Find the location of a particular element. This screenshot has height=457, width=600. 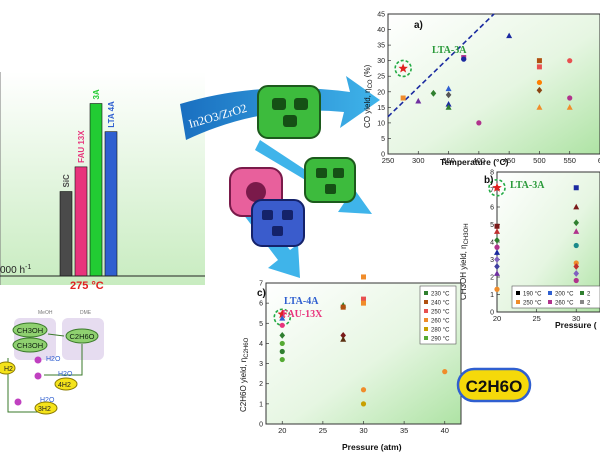

ch3oh-node-top is located at coordinates (30, 330).